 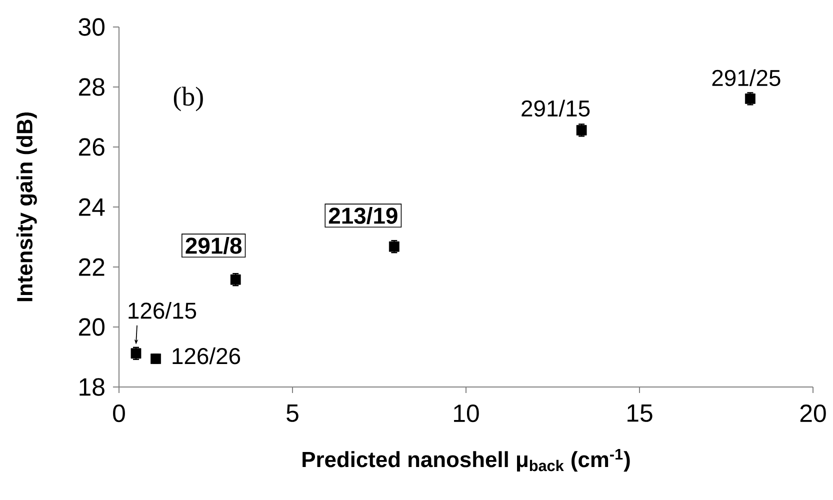 What do you see at coordinates (363, 215) in the screenshot?
I see `annotation: 213/19` at bounding box center [363, 215].